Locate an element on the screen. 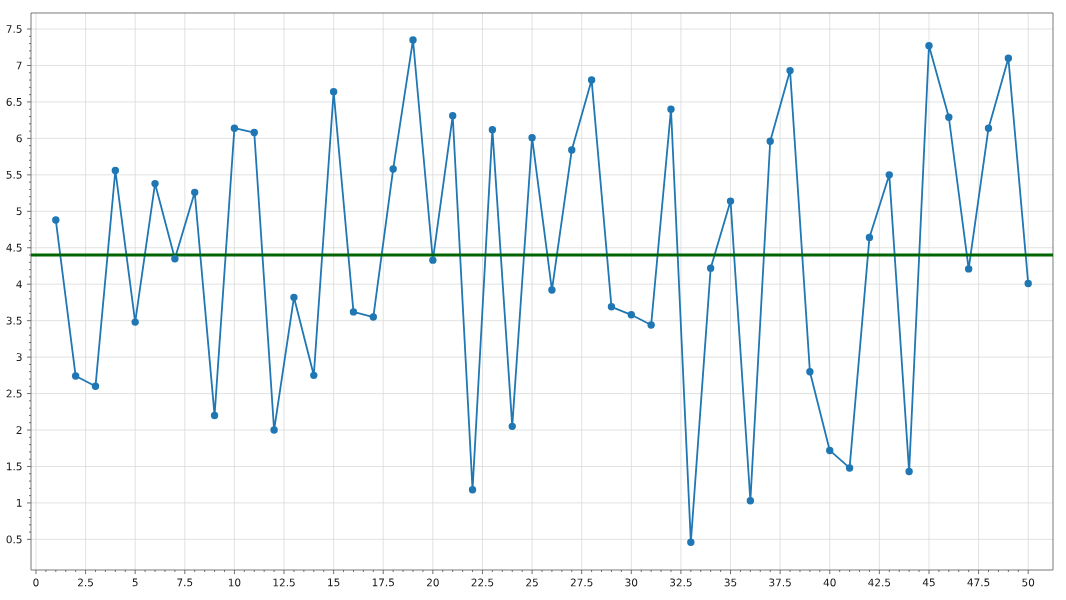  x-tick-label: 12.5 is located at coordinates (284, 582).